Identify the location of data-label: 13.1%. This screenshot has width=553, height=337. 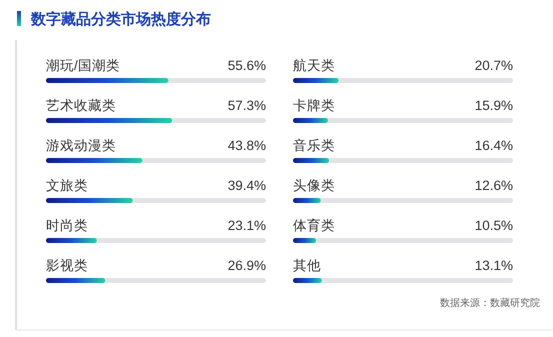
(493, 265).